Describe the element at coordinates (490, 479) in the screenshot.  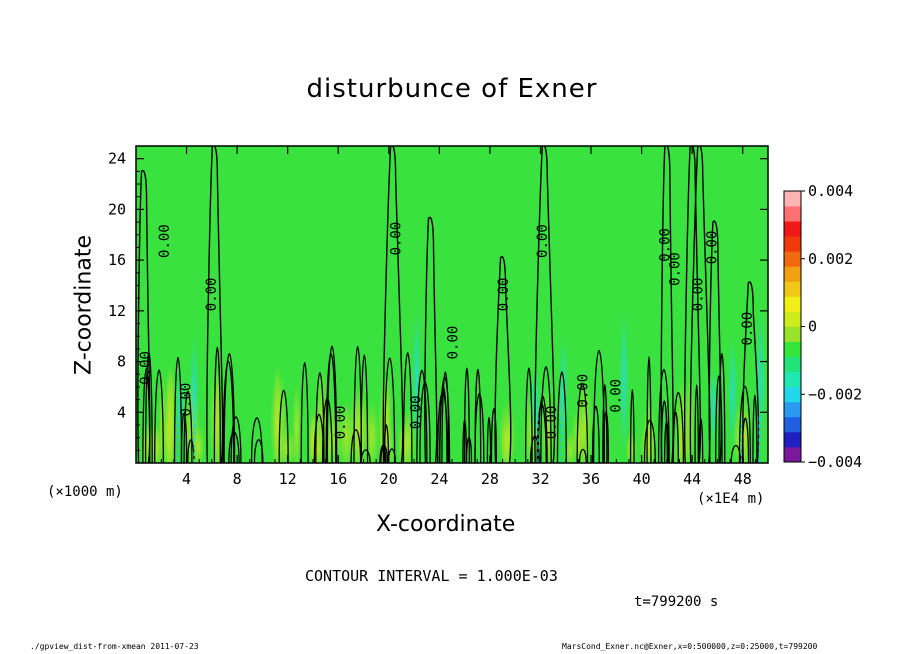
I see `x-tick-label: 28` at that location.